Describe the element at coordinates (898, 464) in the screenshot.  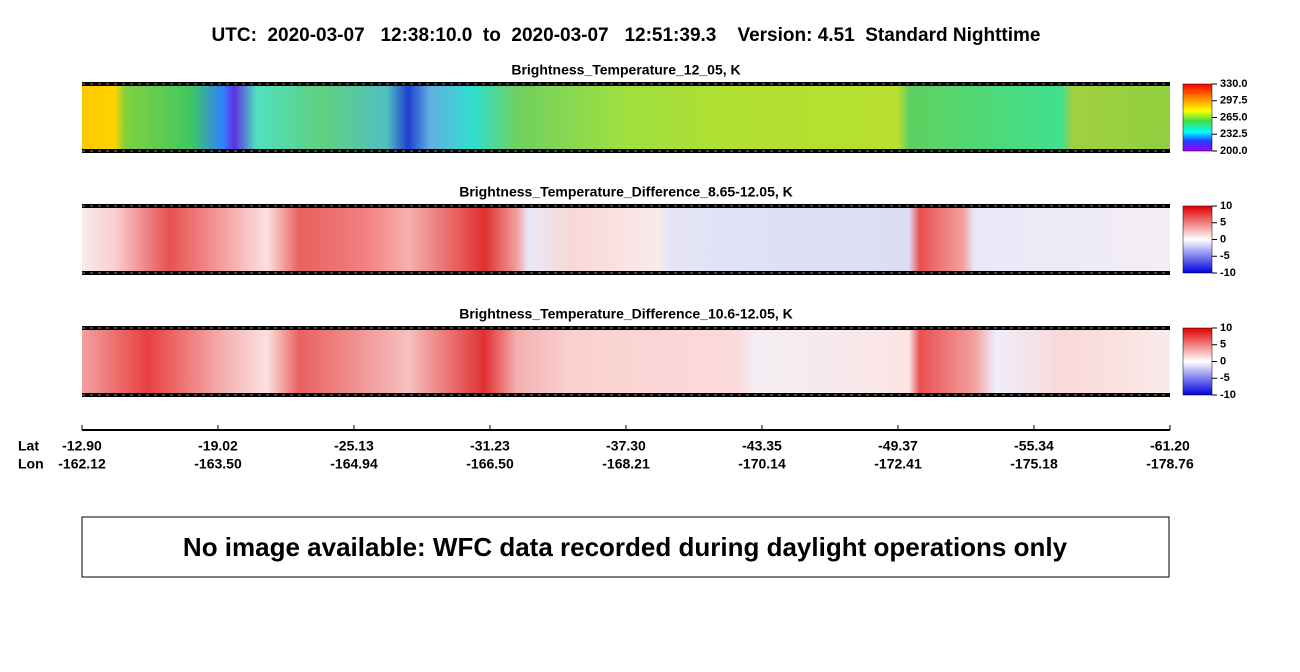
I see `lon-tick-label: -172.41` at that location.